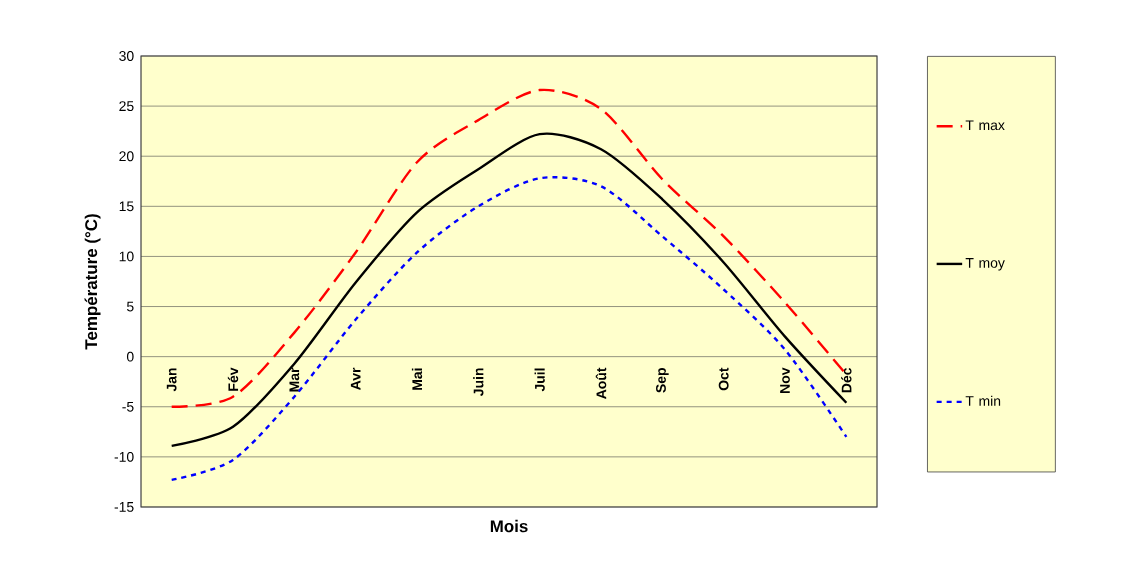  I want to click on x-tick-label: Mar, so click(294, 379).